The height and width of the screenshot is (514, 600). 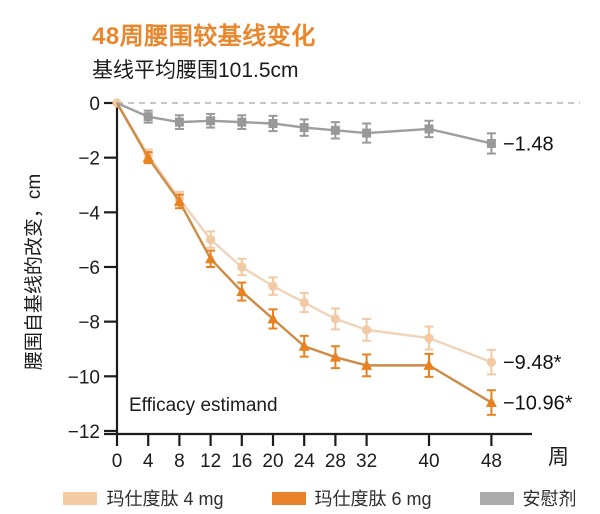 I want to click on x-tick-label: 12, so click(x=210, y=461).